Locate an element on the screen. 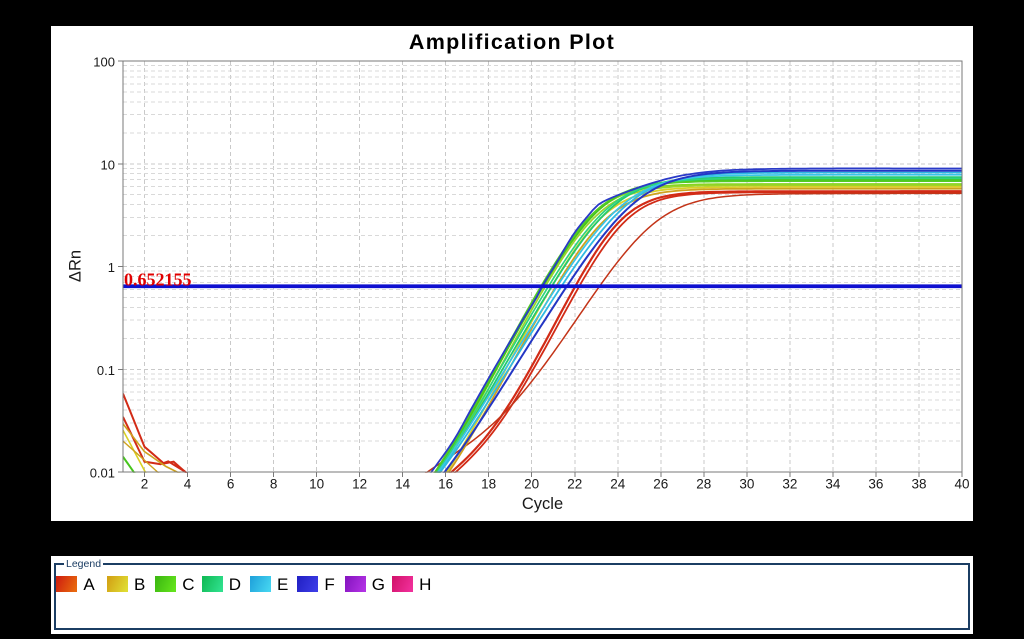 The width and height of the screenshot is (1024, 639). svg-text: 100 is located at coordinates (104, 62).